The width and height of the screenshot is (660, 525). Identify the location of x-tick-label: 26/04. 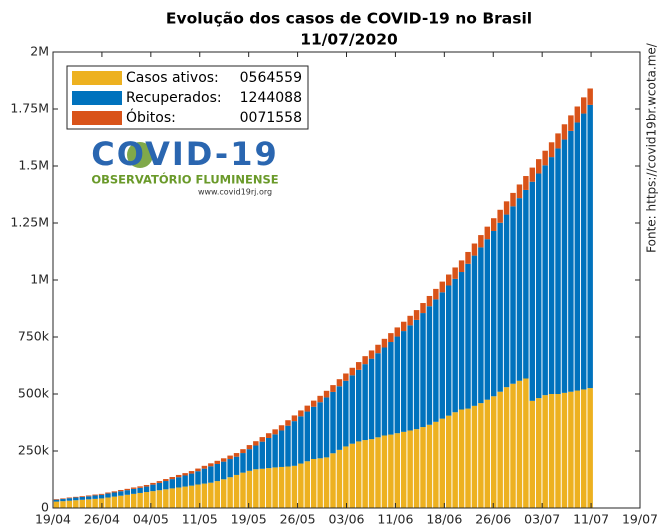
(102, 518).